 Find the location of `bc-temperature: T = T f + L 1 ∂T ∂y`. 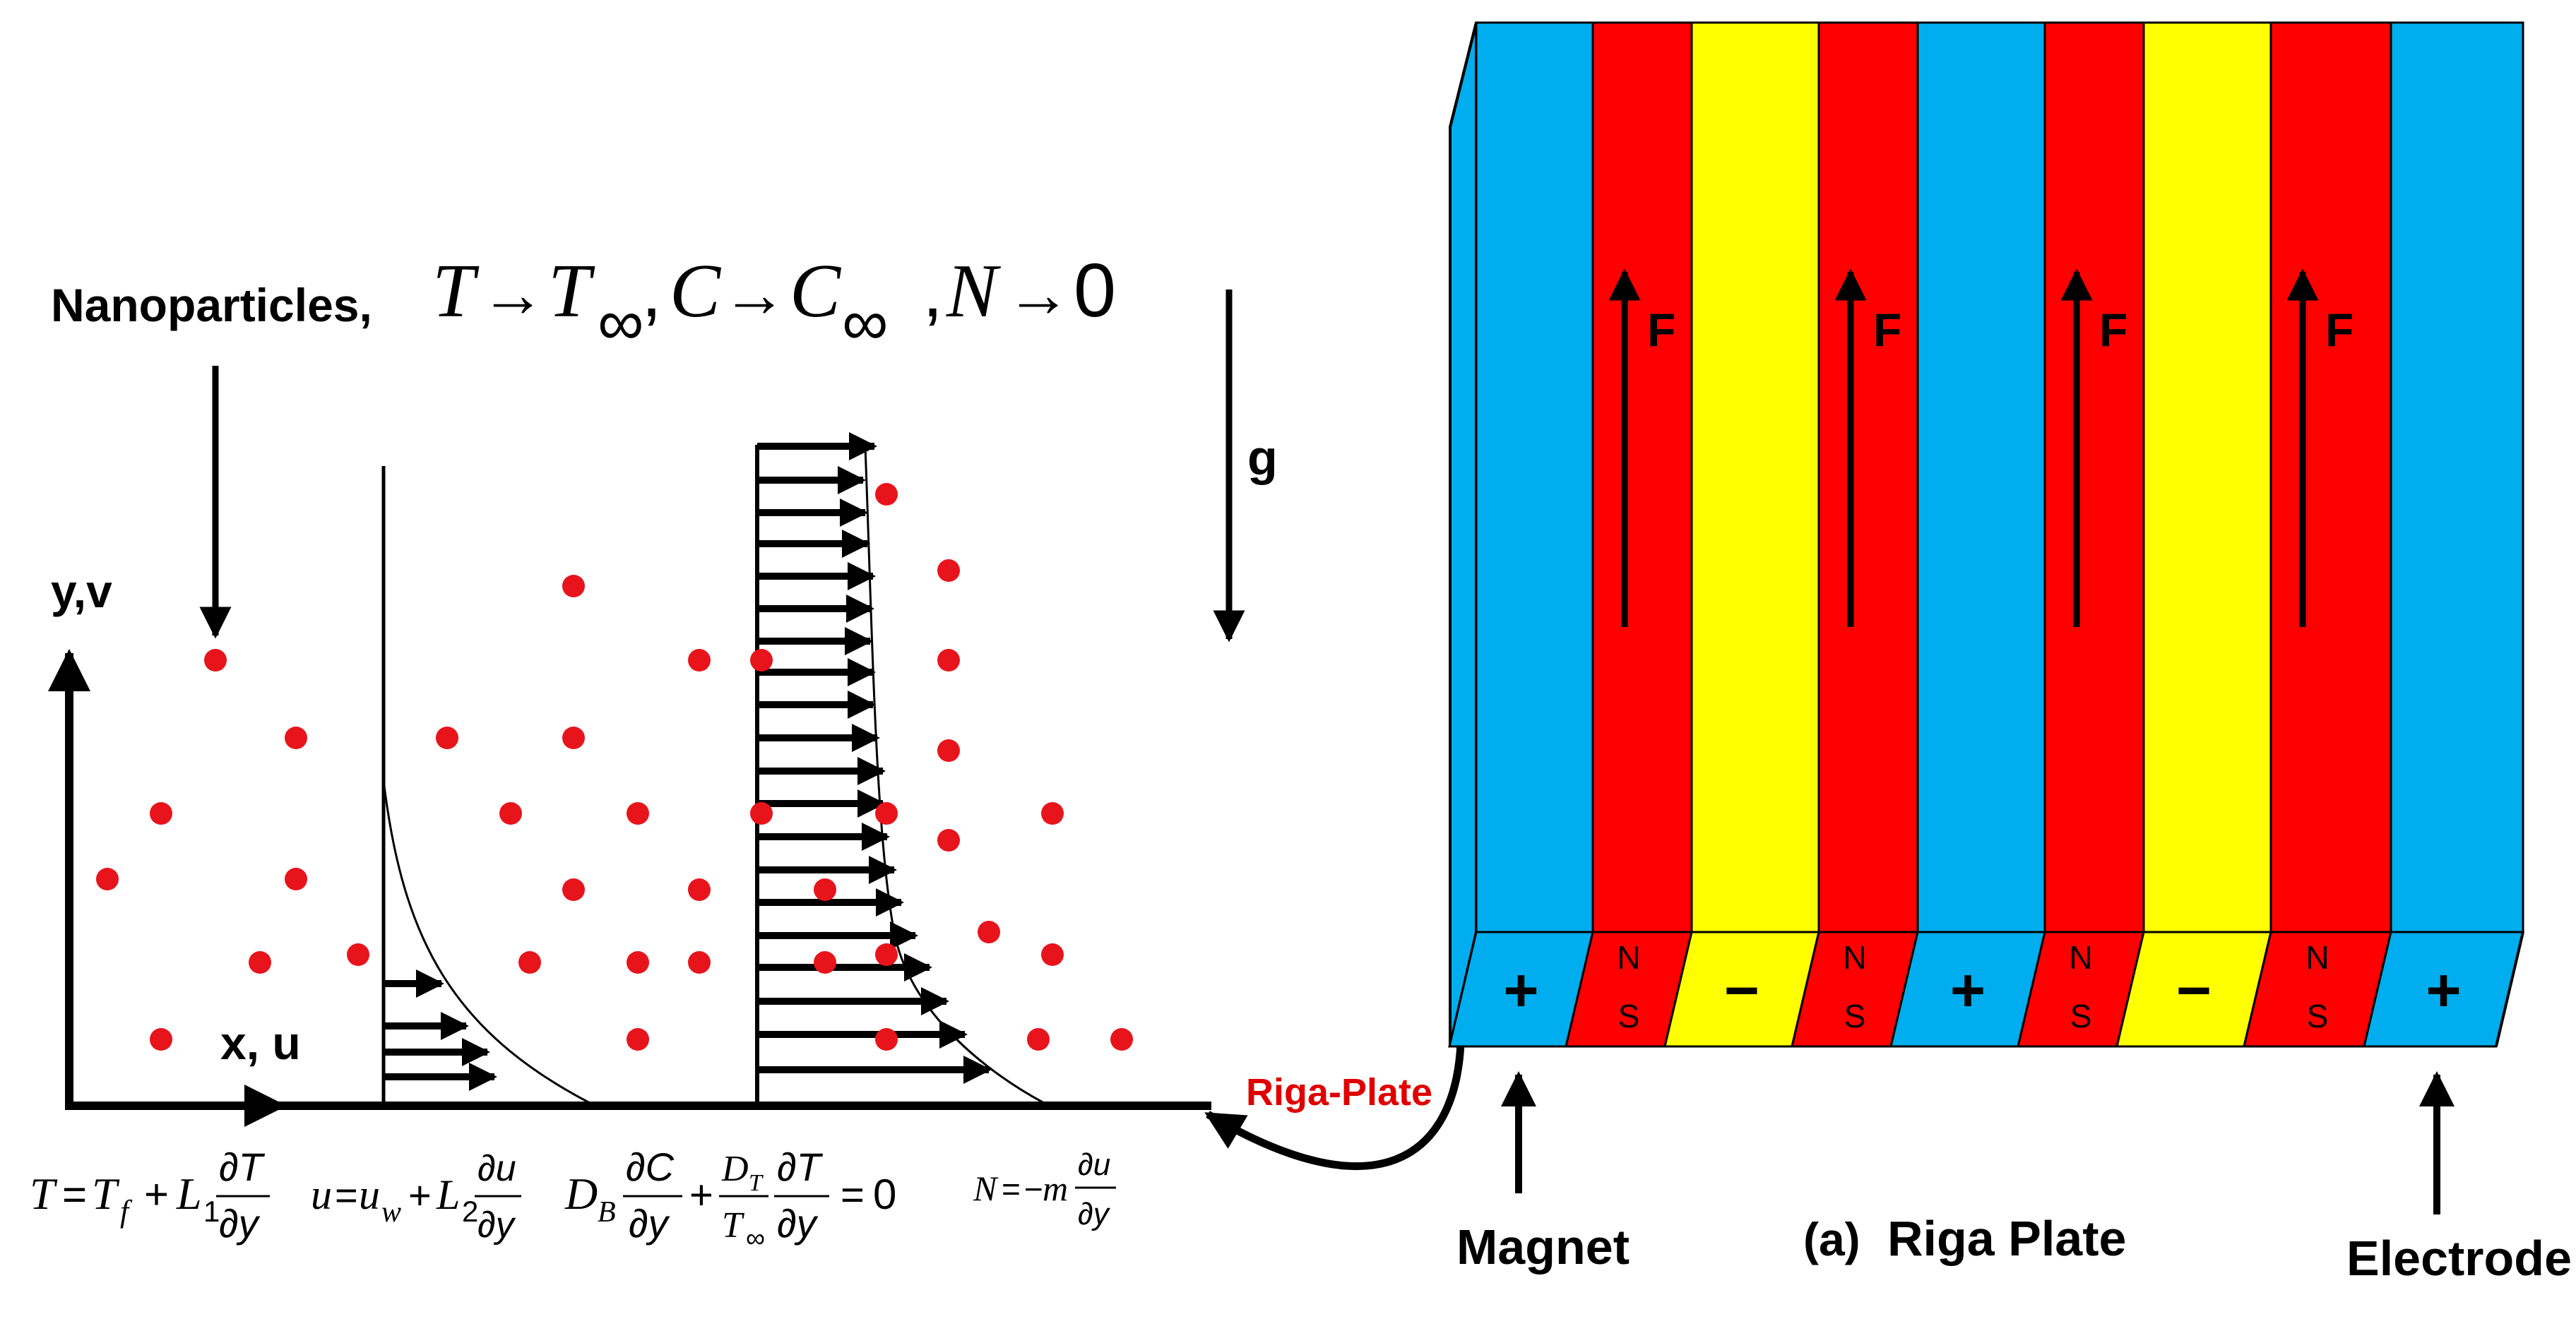

bc-temperature: T = T f + L 1 ∂T ∂y is located at coordinates (150, 1195).